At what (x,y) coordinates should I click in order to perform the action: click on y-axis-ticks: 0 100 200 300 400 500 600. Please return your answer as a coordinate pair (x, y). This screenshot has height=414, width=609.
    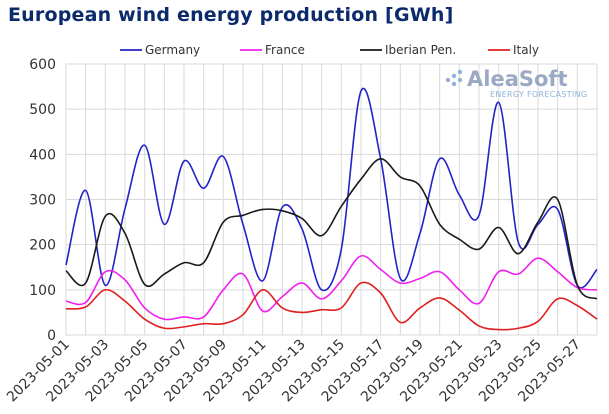
    Looking at the image, I should click on (42, 200).